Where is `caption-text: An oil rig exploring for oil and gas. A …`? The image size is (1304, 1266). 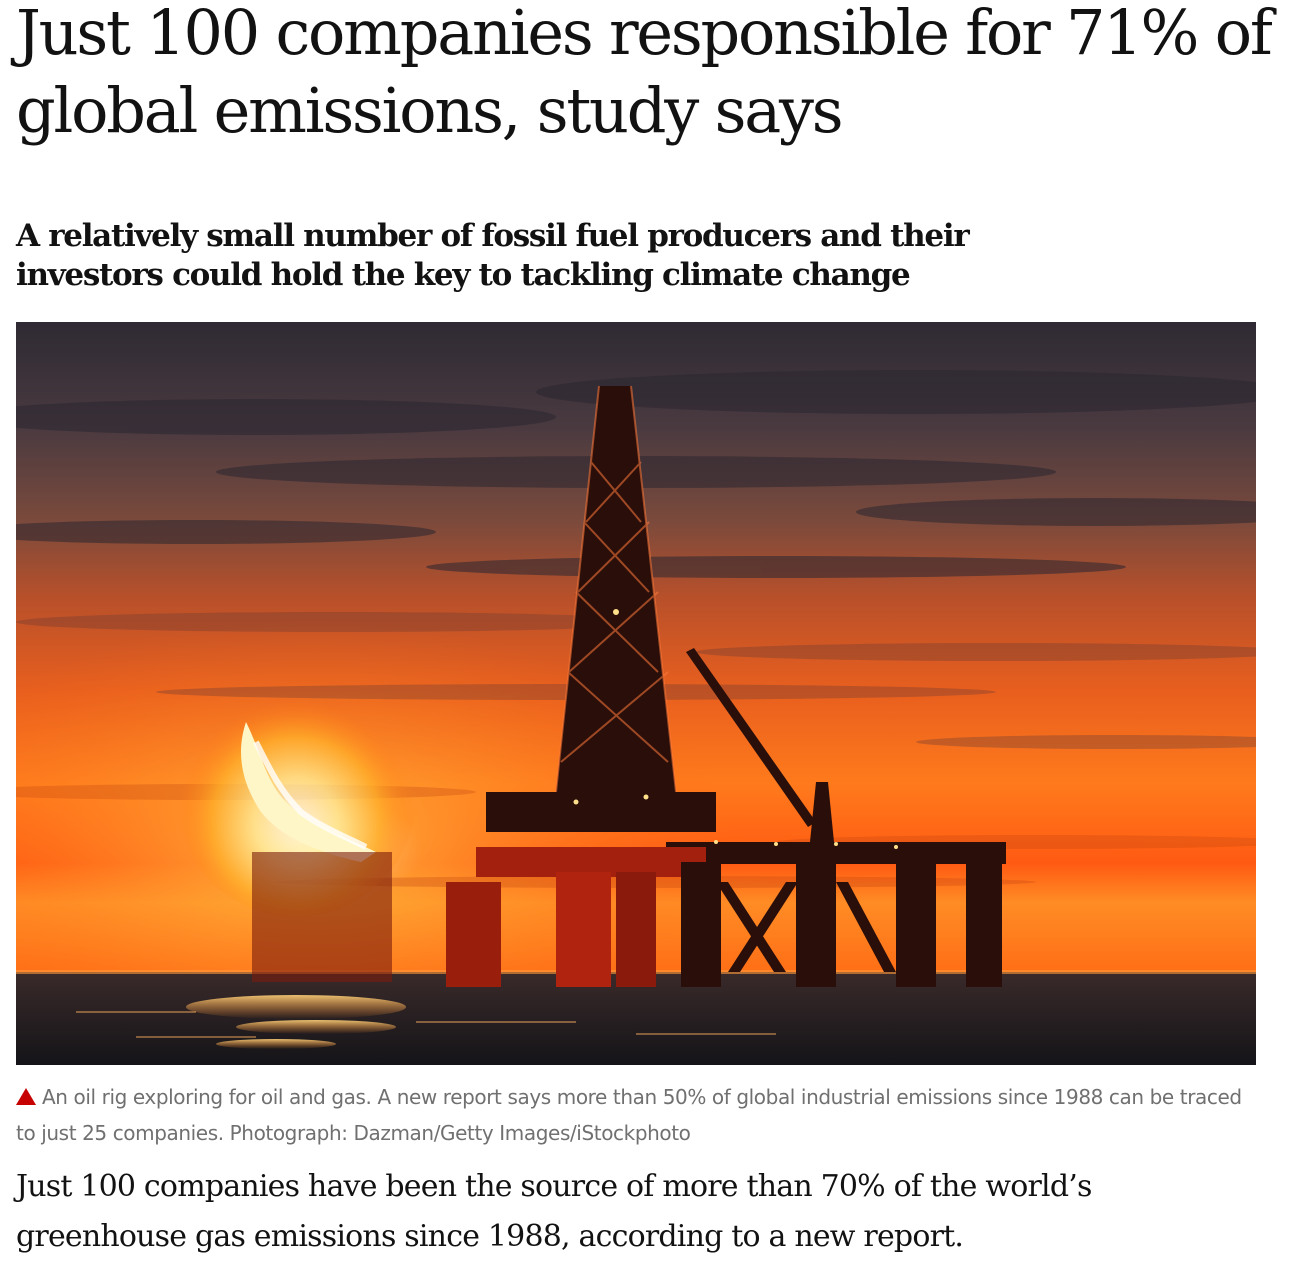
caption-text: An oil rig exploring for oil and gas. A … is located at coordinates (629, 1115).